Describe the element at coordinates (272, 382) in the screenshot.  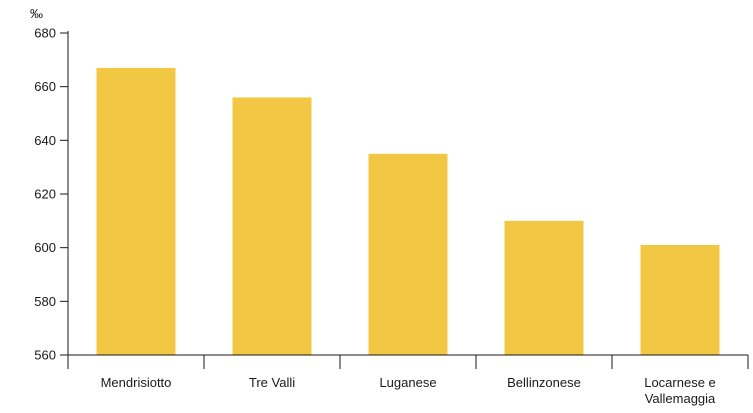
I see `x-category-label: Tre Valli` at that location.